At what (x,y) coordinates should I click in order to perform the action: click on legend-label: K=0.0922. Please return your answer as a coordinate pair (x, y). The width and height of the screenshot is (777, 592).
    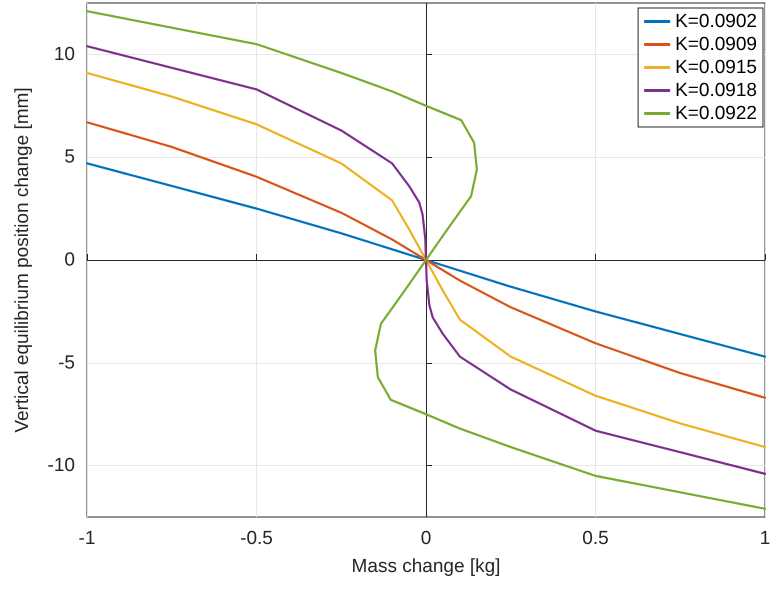
    Looking at the image, I should click on (716, 113).